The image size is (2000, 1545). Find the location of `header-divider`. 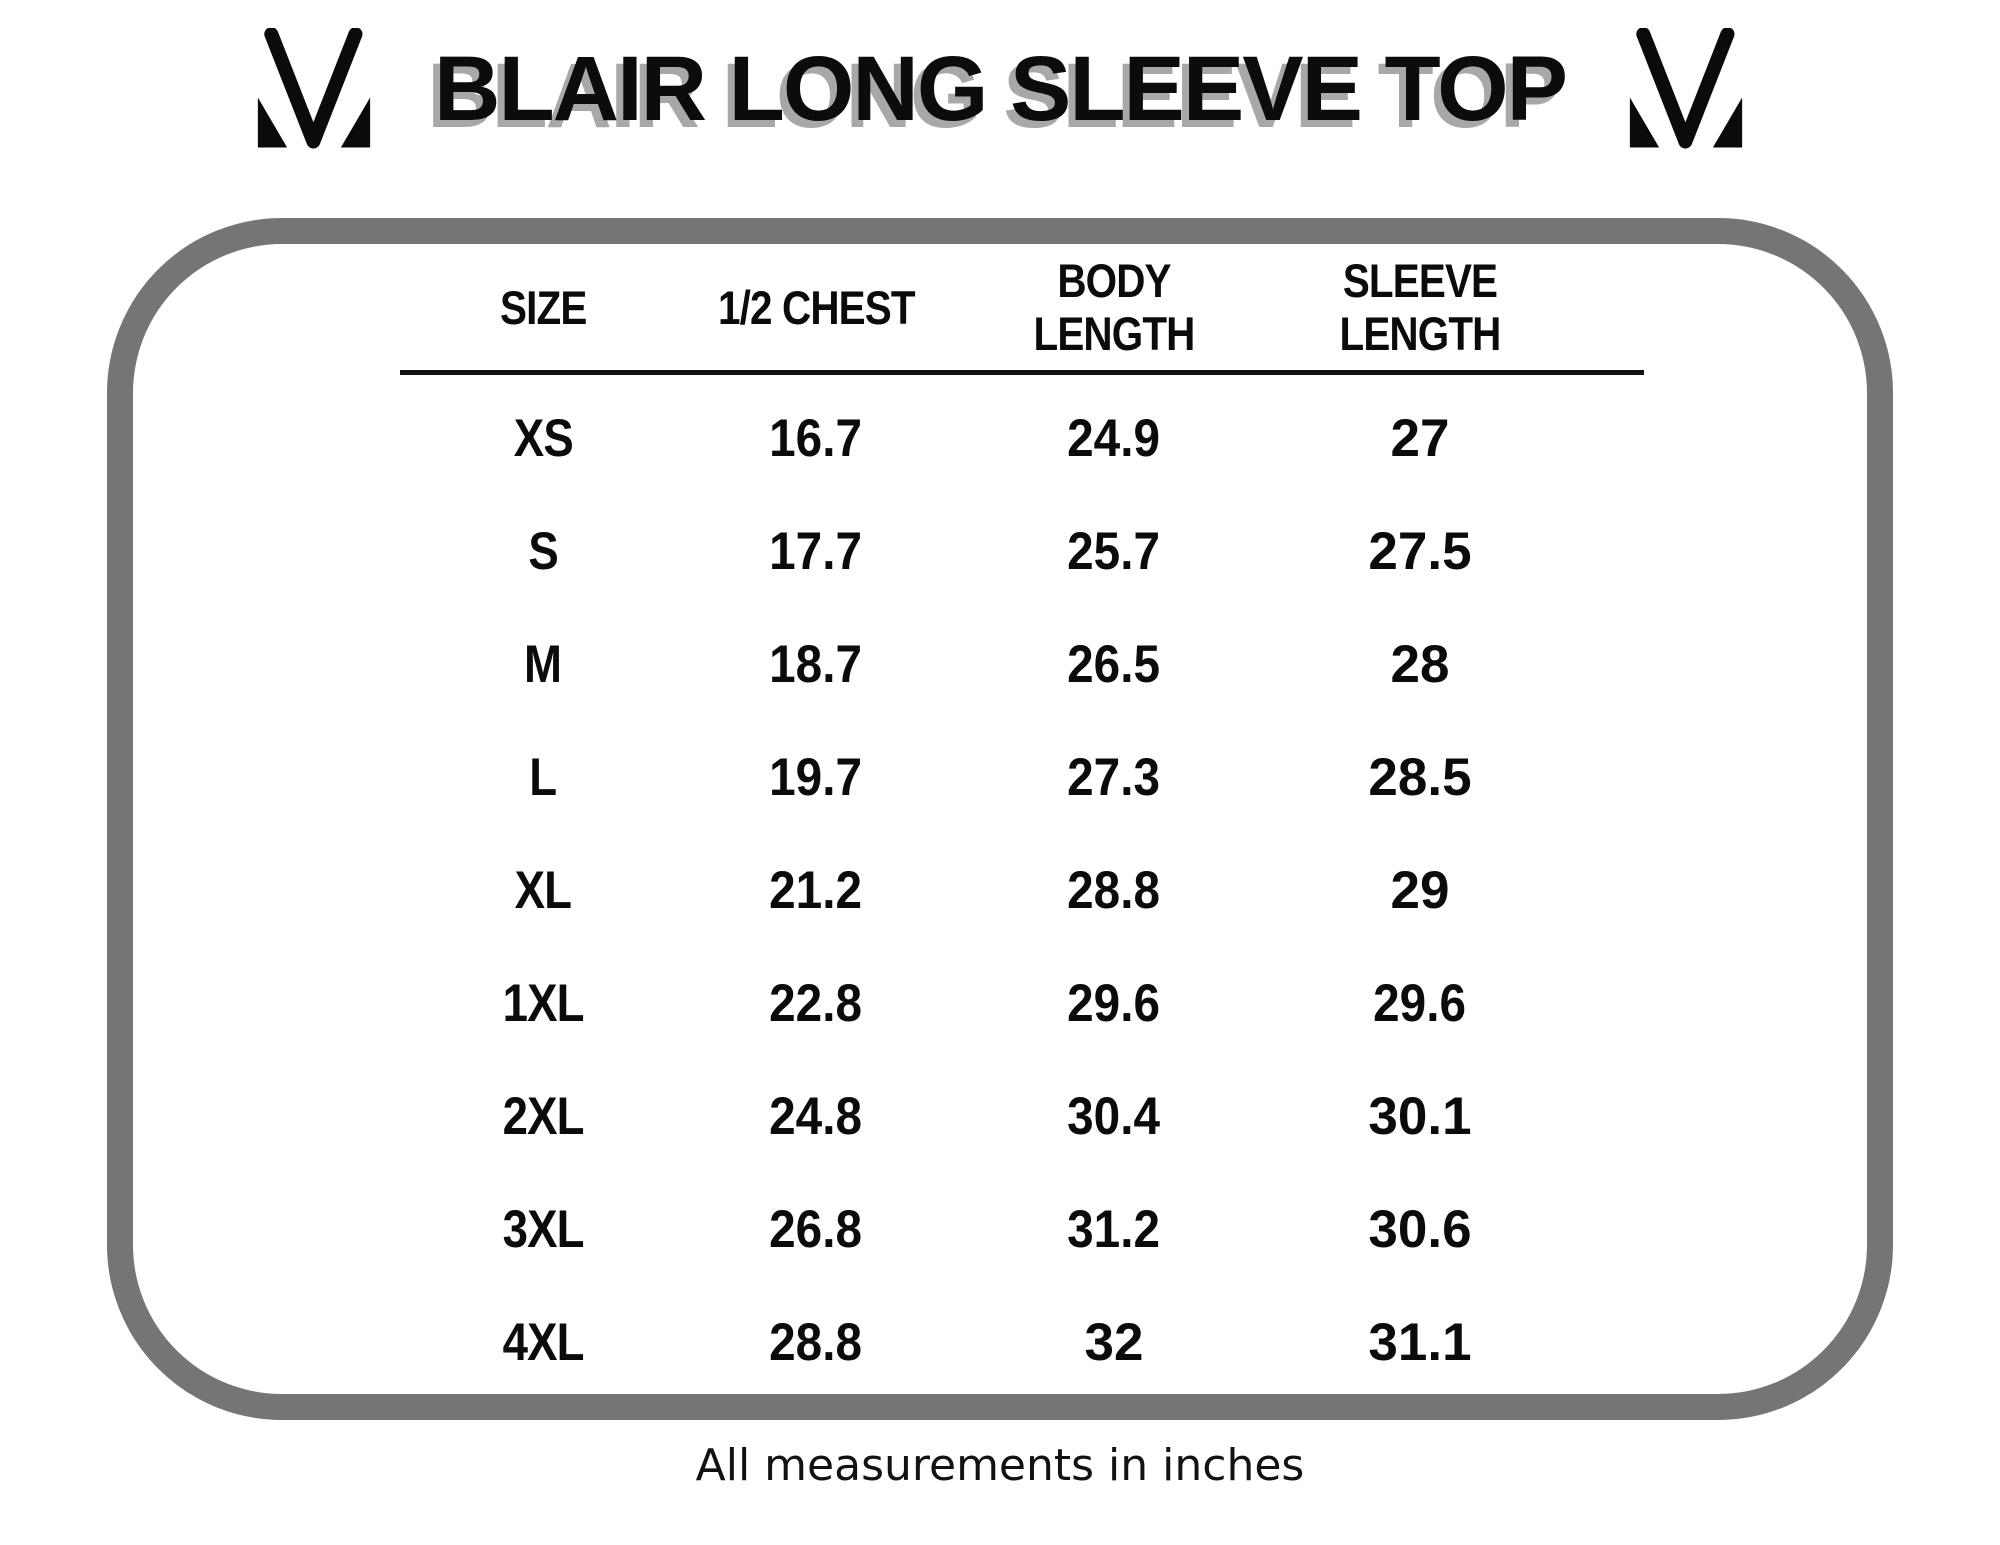

header-divider is located at coordinates (1022, 372).